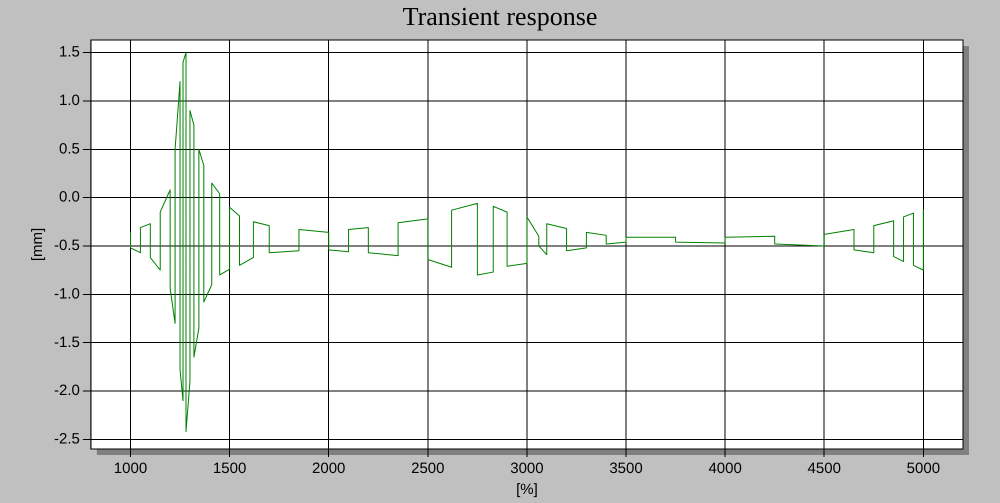  I want to click on y-tick-label: -2.5, so click(67, 439).